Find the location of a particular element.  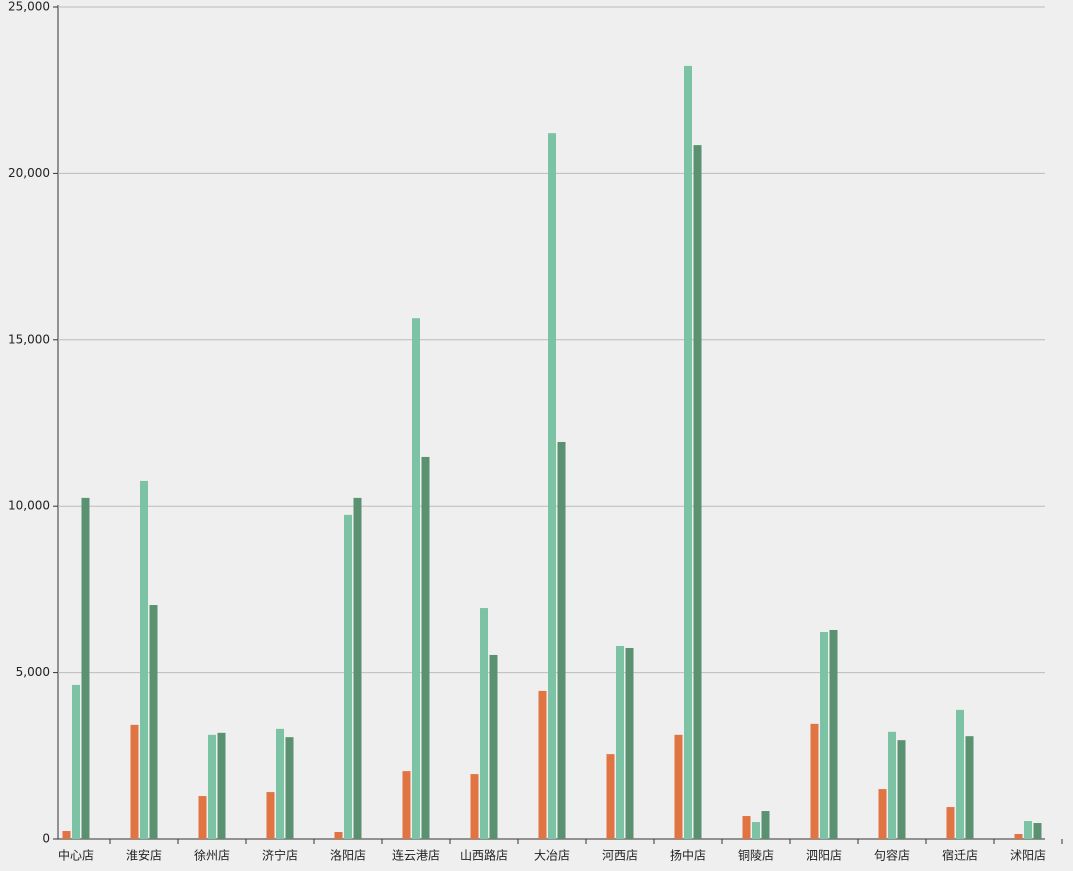

y-tick-label: 25,000 is located at coordinates (29, 7).